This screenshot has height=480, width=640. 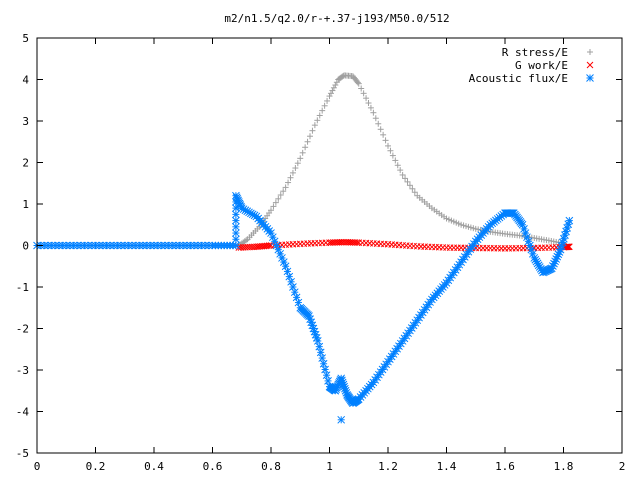 I want to click on x-tick-label: 0.6, so click(x=213, y=466).